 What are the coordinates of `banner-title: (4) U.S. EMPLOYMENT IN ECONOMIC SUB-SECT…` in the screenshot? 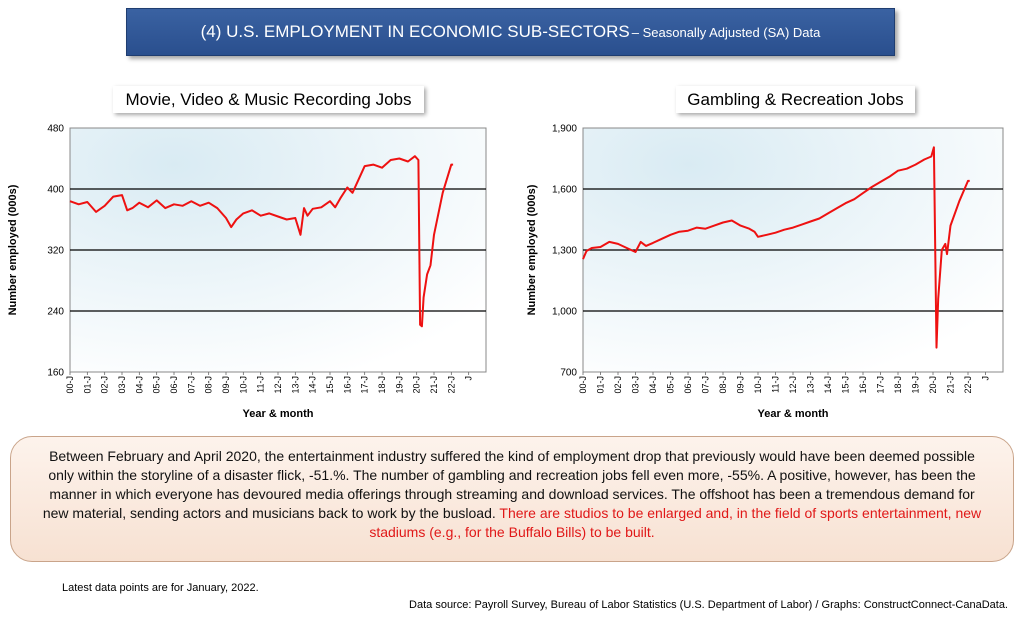 It's located at (415, 31).